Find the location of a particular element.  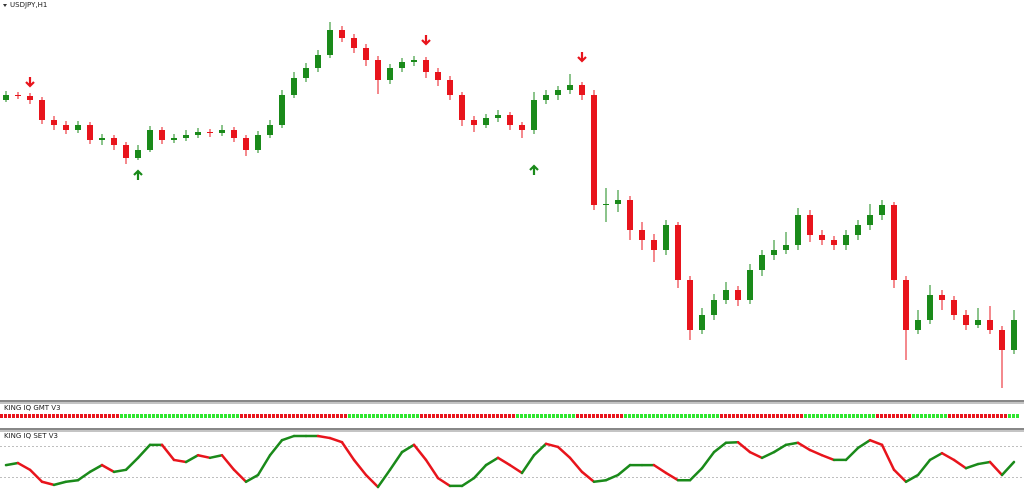

indicator-title: KING IQ SET V3 is located at coordinates (31, 436).